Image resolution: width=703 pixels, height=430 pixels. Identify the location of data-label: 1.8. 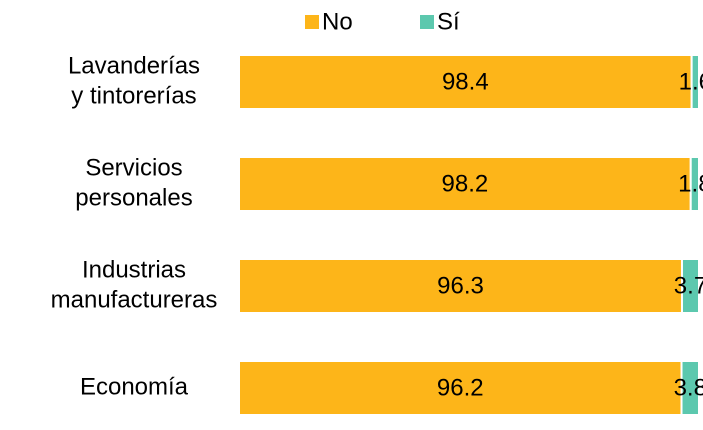
(690, 183).